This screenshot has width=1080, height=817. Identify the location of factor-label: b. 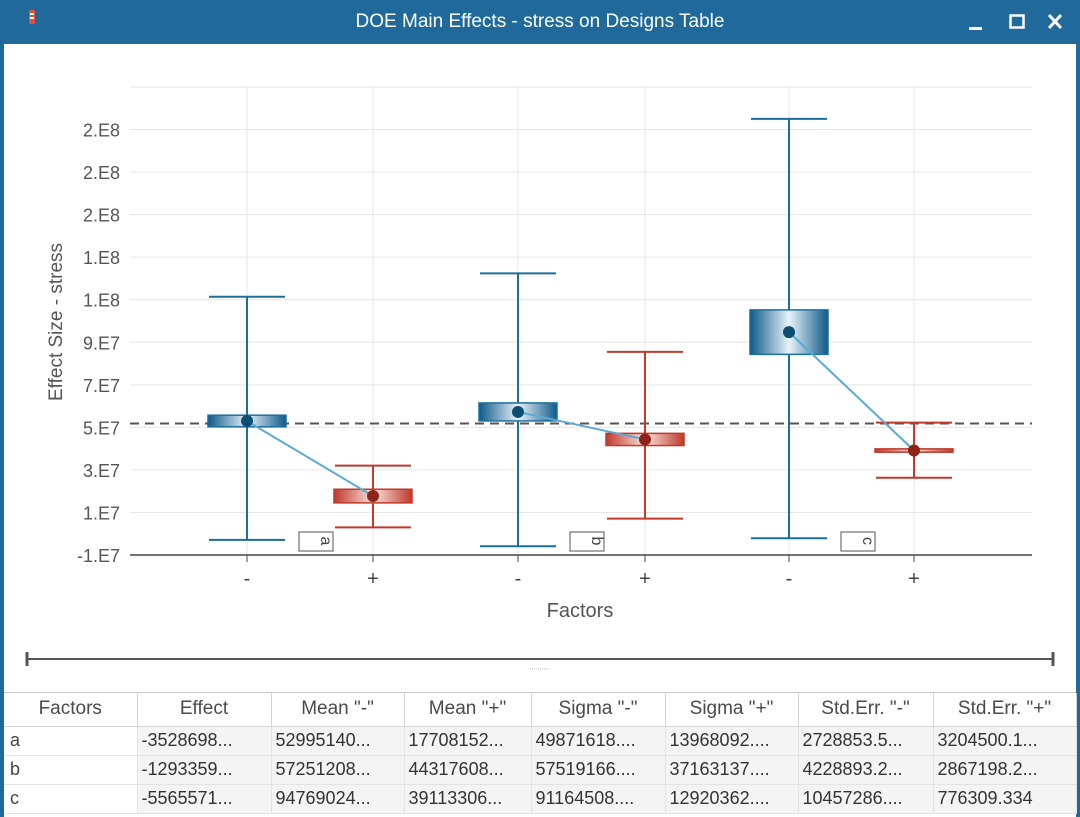
(596, 541).